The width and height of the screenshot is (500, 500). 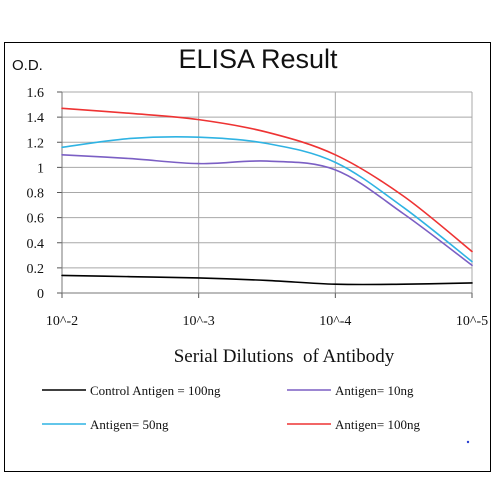 I want to click on x-axis-label: Serial Dilutions of Antibody, so click(x=284, y=356).